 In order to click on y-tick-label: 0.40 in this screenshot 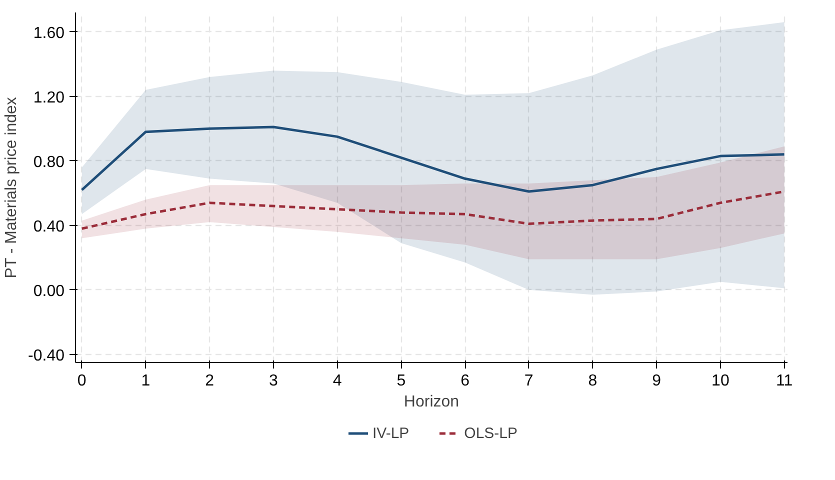, I will do `click(49, 227)`.